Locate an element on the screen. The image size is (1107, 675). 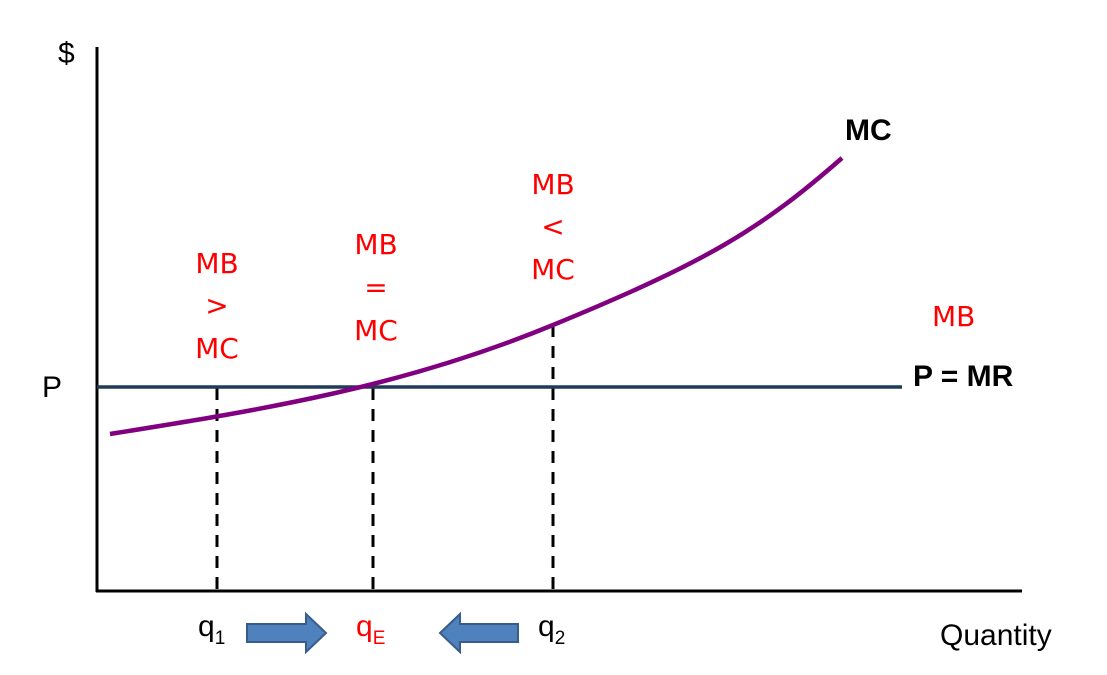
comparison-right: MB < MC is located at coordinates (553, 227).